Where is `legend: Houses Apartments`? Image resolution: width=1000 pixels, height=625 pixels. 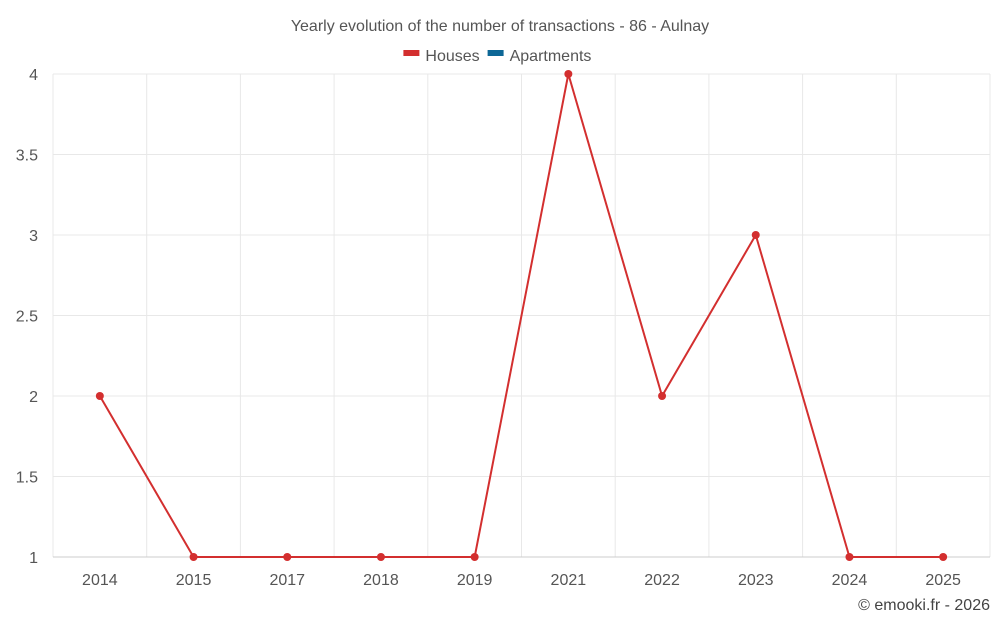 legend: Houses Apartments is located at coordinates (497, 56).